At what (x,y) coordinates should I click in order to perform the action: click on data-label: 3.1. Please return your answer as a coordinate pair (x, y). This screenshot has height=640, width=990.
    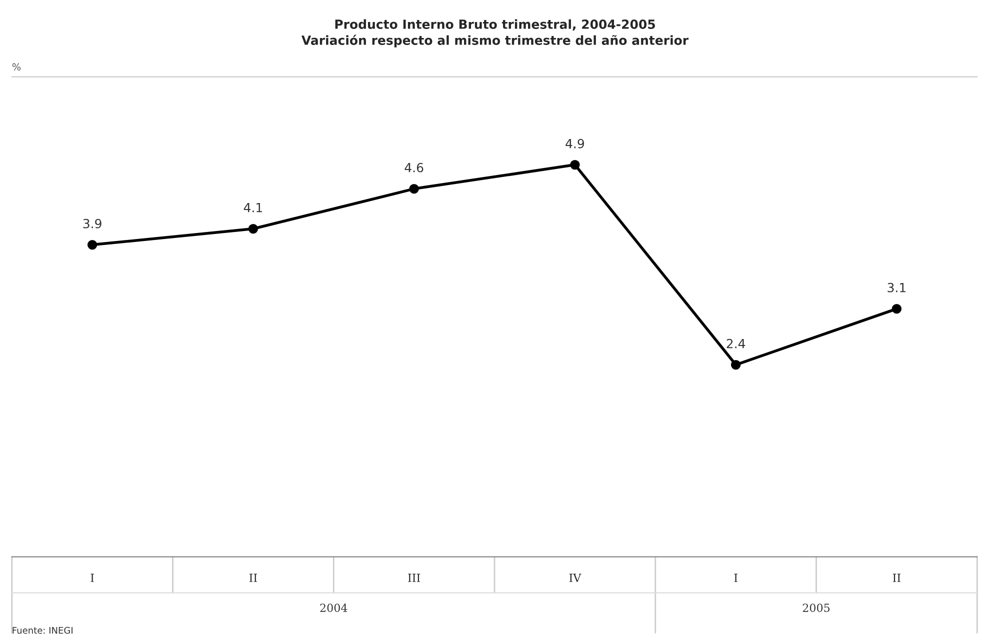
    Looking at the image, I should click on (897, 287).